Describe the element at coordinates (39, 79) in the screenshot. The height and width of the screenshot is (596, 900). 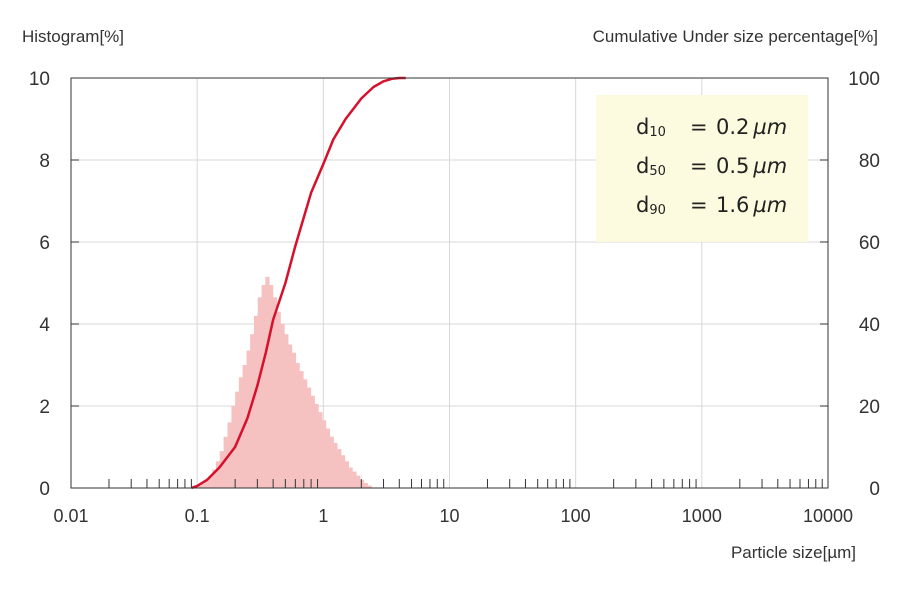
I see `y-left-tick-label: 10` at that location.